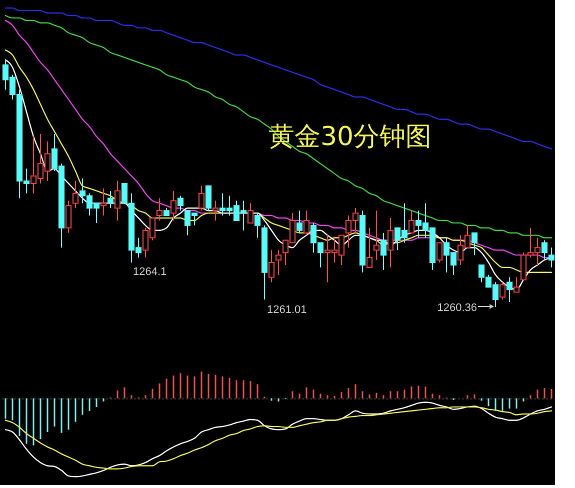  What do you see at coordinates (287, 310) in the screenshot?
I see `annotation: 1261.01` at bounding box center [287, 310].